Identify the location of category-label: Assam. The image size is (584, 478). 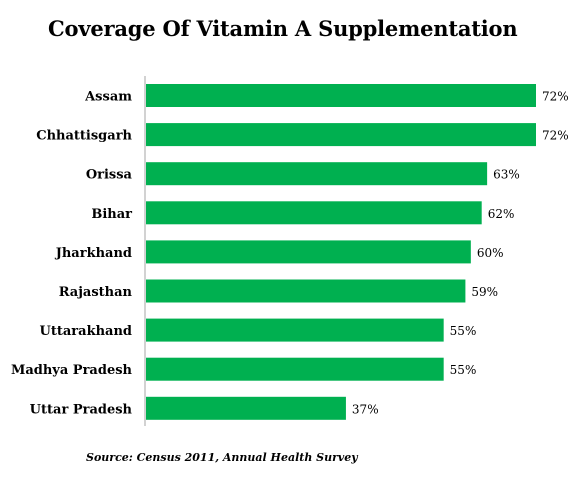
(108, 97).